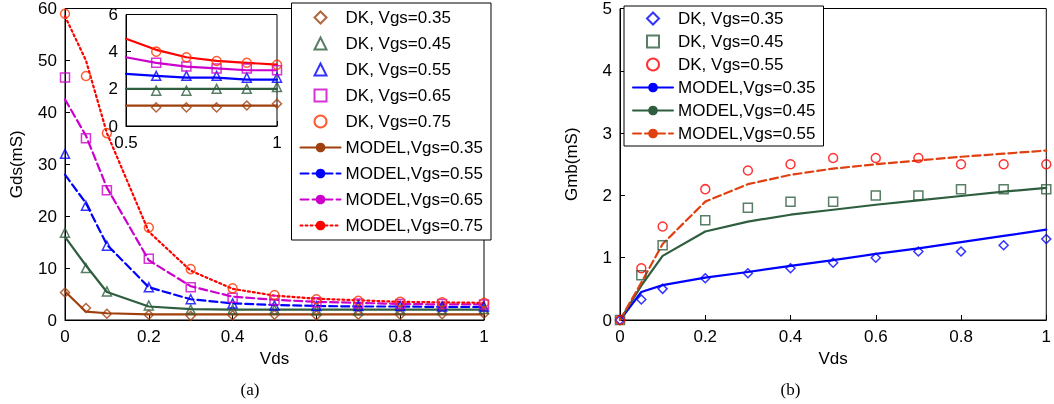  I want to click on x-tick-label: 0.5, so click(126, 142).